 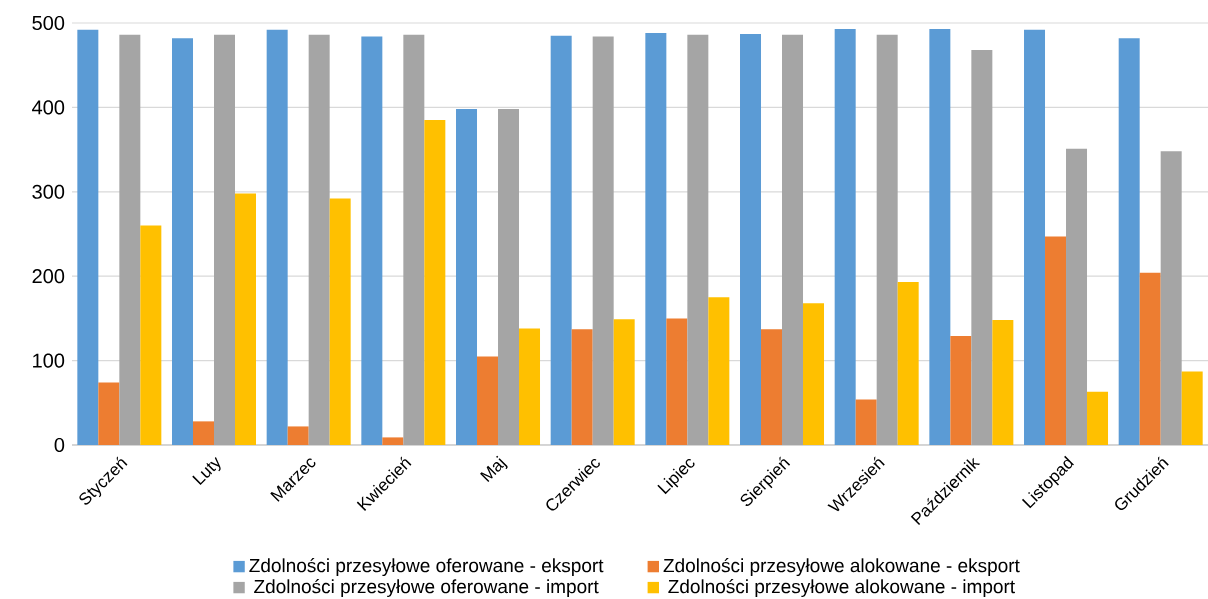 What do you see at coordinates (48, 107) in the screenshot?
I see `y-tick-label: 400` at bounding box center [48, 107].